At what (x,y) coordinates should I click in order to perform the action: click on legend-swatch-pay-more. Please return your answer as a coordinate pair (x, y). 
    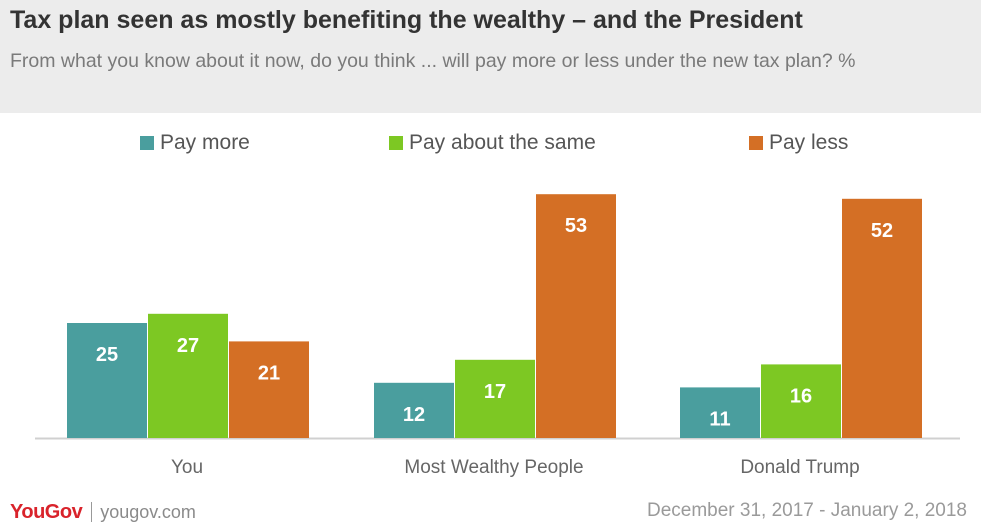
    Looking at the image, I should click on (147, 143).